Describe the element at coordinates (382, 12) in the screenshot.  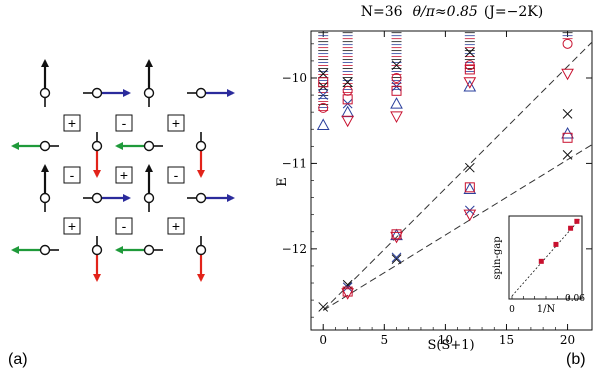
I see `chart-title-n: N=36` at that location.